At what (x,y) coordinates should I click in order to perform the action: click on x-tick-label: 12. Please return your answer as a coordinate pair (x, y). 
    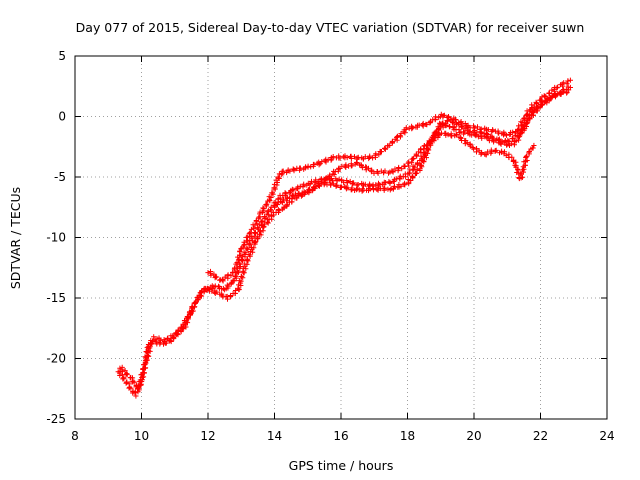
    Looking at the image, I should click on (207, 436).